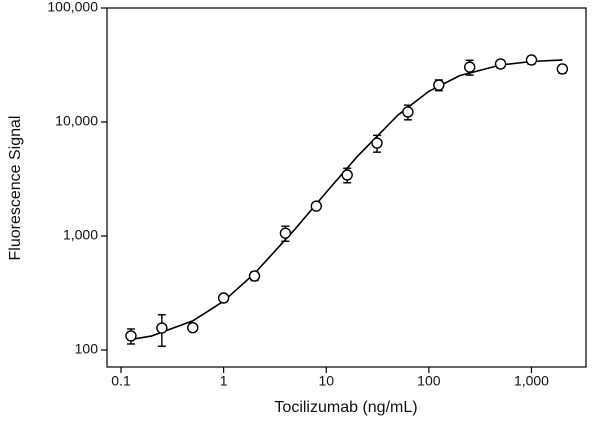 This screenshot has height=426, width=600. What do you see at coordinates (80, 235) in the screenshot?
I see `y-tick-label: 1,000` at bounding box center [80, 235].